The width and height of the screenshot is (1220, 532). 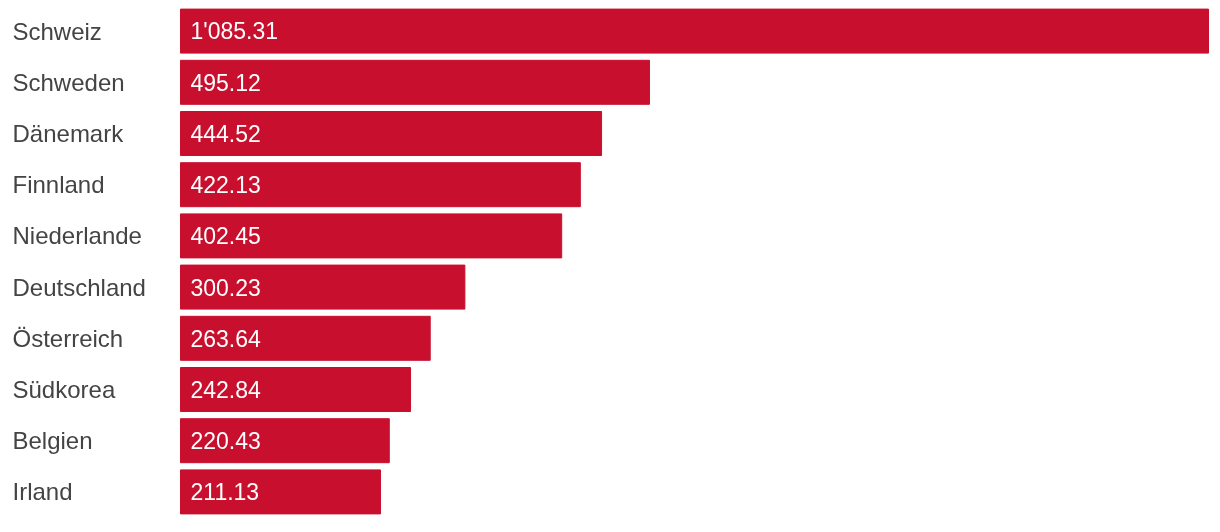 What do you see at coordinates (57, 31) in the screenshot?
I see `y-tick-label: Schweiz` at bounding box center [57, 31].